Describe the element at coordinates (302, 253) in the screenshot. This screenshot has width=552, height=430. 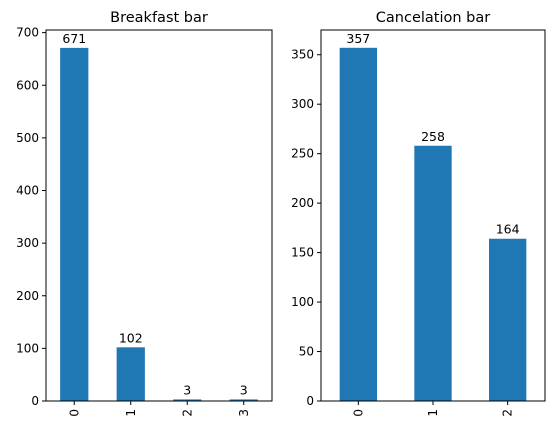
I see `y-tick-label: 150` at that location.